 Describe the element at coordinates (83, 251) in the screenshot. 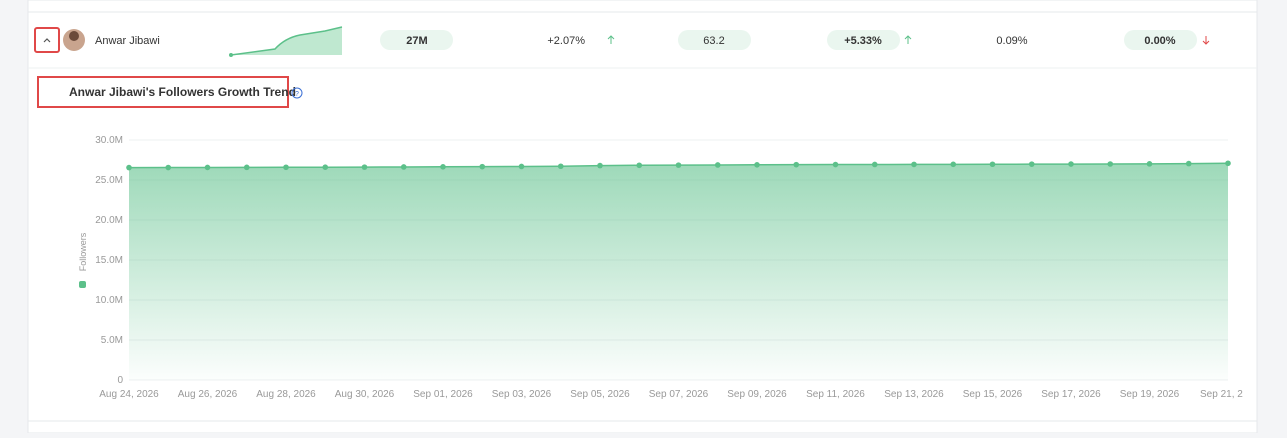

I see `y-axis-title: Followers` at that location.